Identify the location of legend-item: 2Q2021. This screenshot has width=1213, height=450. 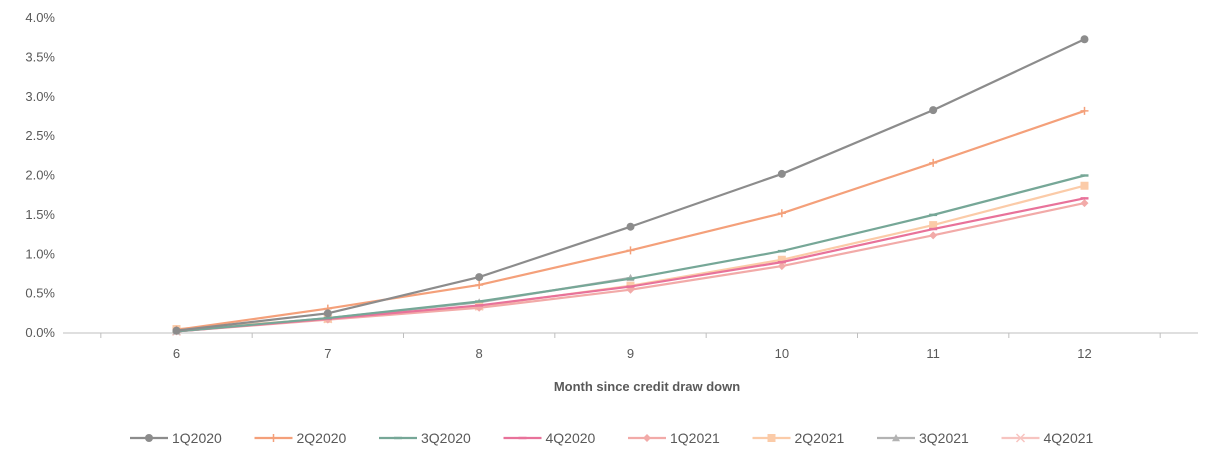
(798, 438).